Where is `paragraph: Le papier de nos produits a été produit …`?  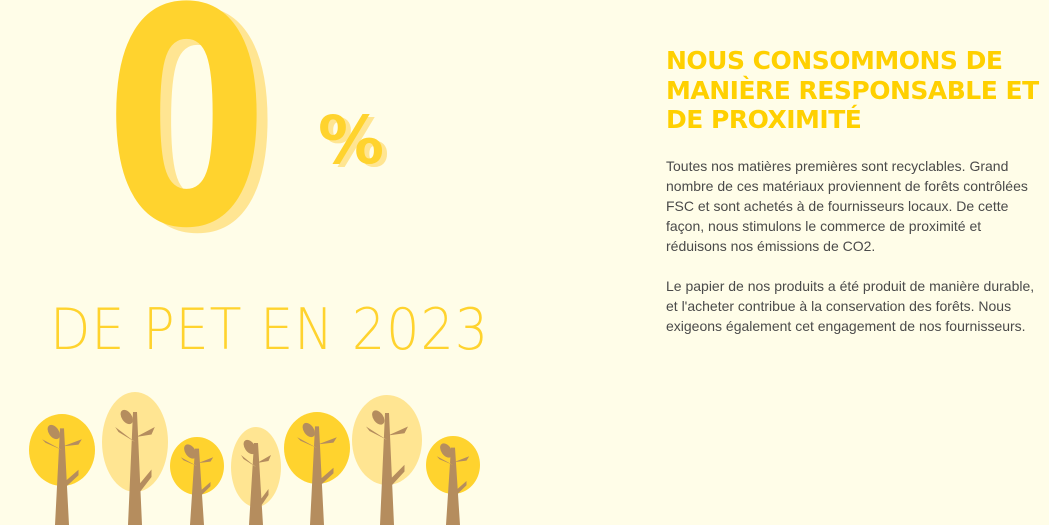 paragraph: Le papier de nos produits a été produit … is located at coordinates (850, 306).